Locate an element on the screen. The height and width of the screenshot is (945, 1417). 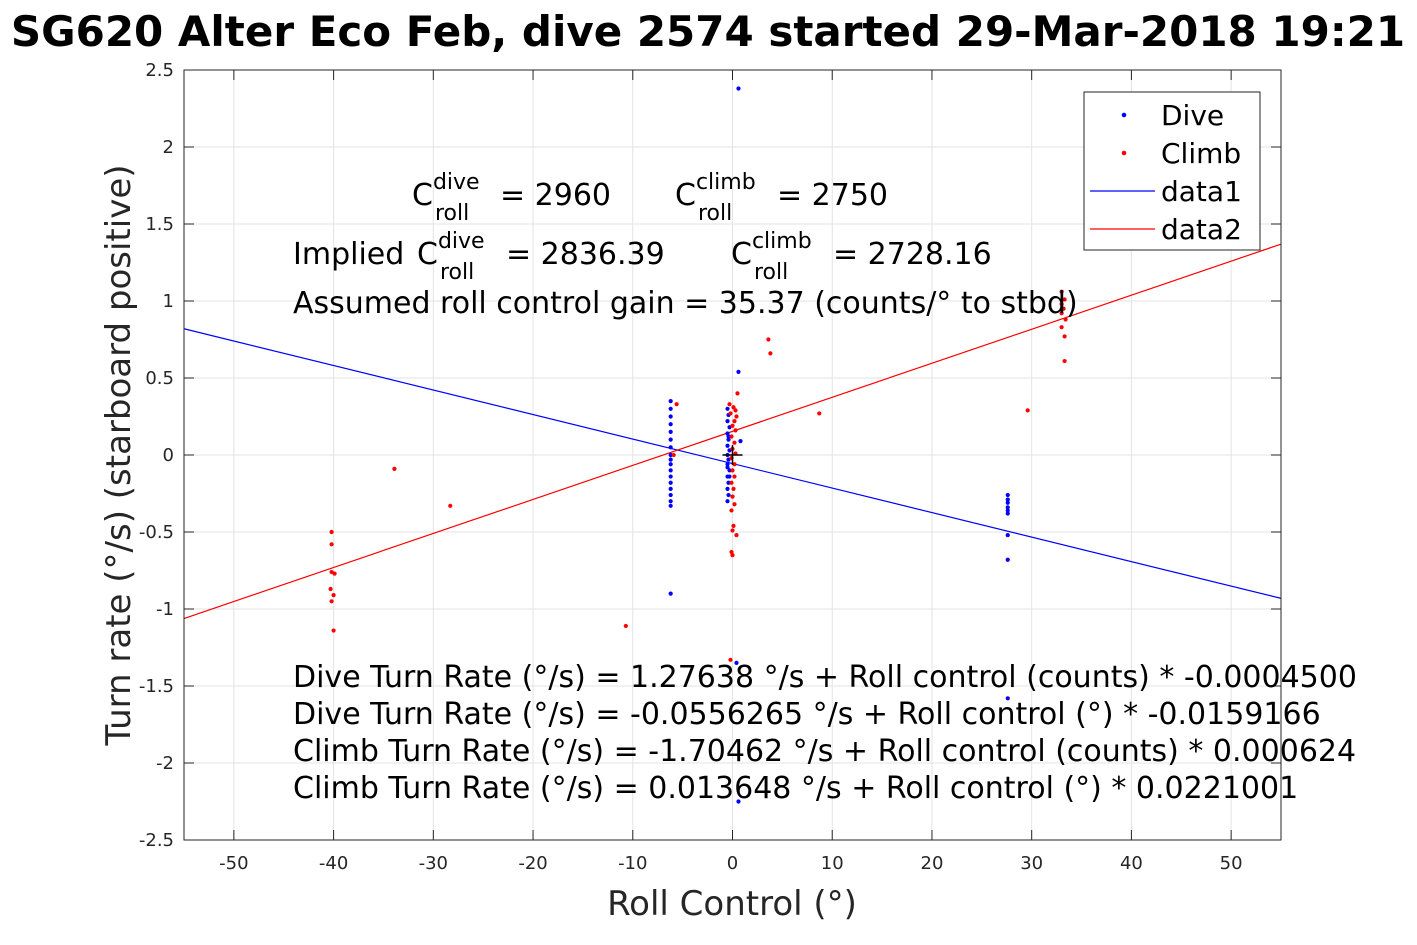
c-roll-climb-sup: climb is located at coordinates (726, 182).